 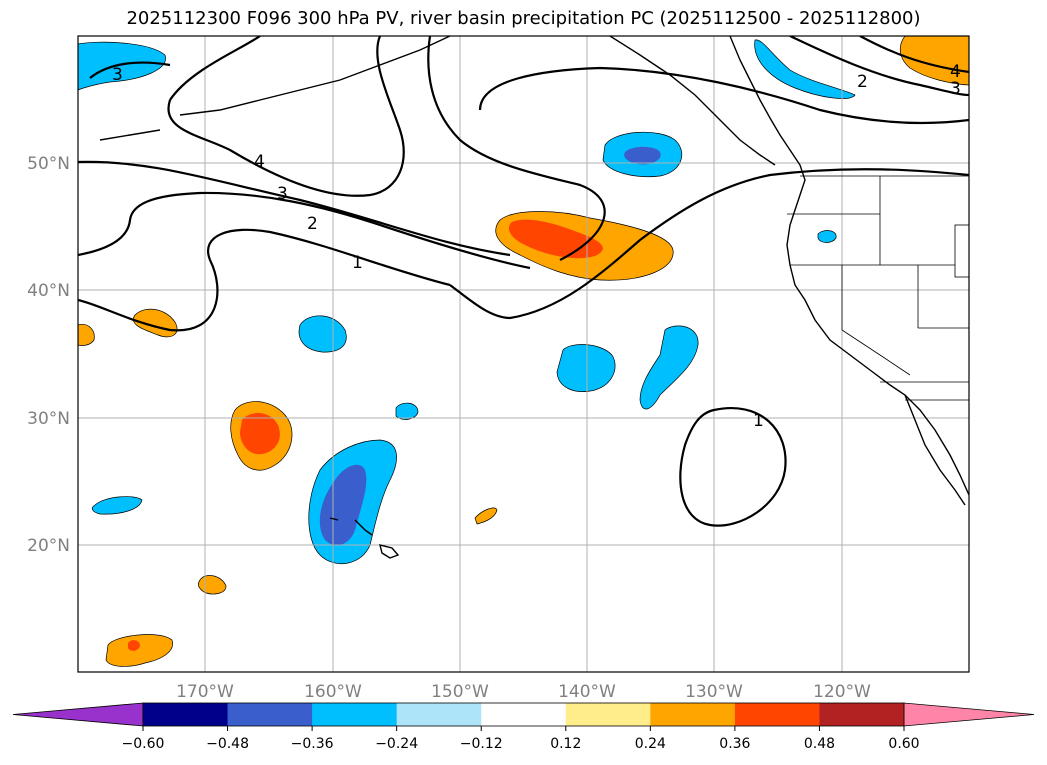 I want to click on colorbar-tick-label: −0.36, so click(x=312, y=744).